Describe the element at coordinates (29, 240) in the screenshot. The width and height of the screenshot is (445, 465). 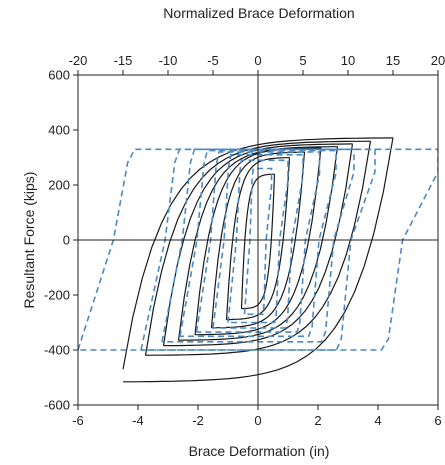
I see `y-axis-title: Resultant Force (kips)` at that location.